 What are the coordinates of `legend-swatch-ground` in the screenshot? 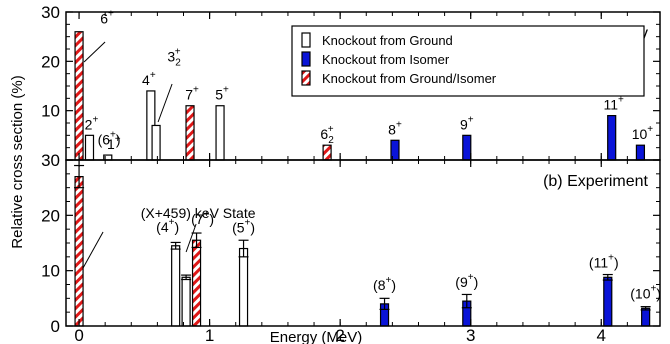 It's located at (306, 40).